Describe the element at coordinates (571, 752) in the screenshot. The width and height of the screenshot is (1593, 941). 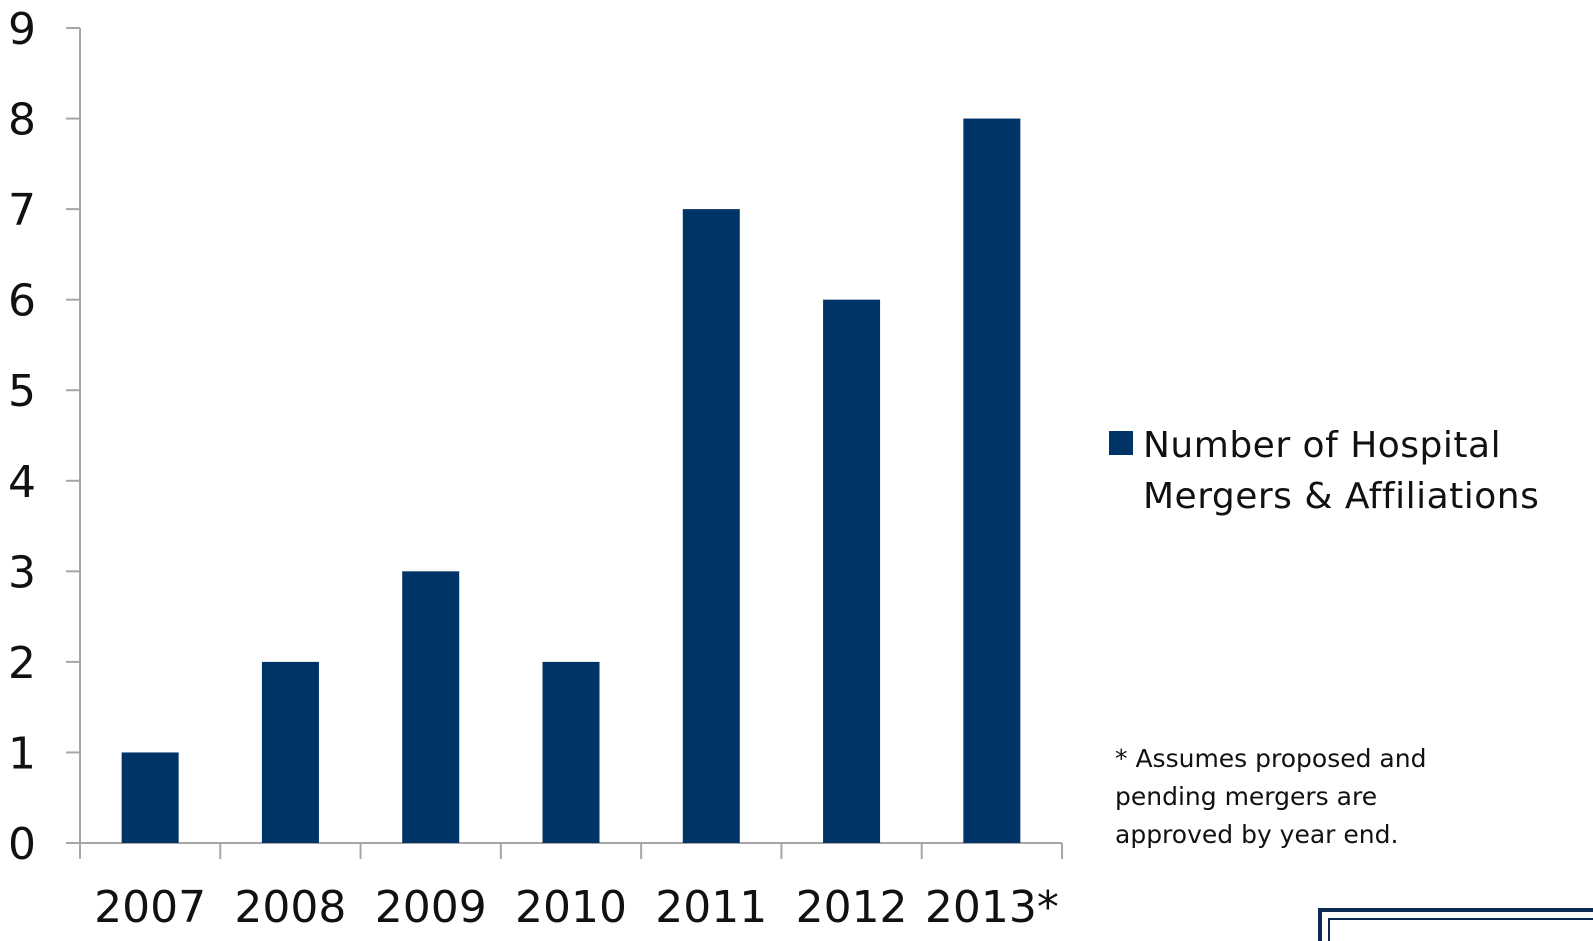
I see `bar-2010` at that location.